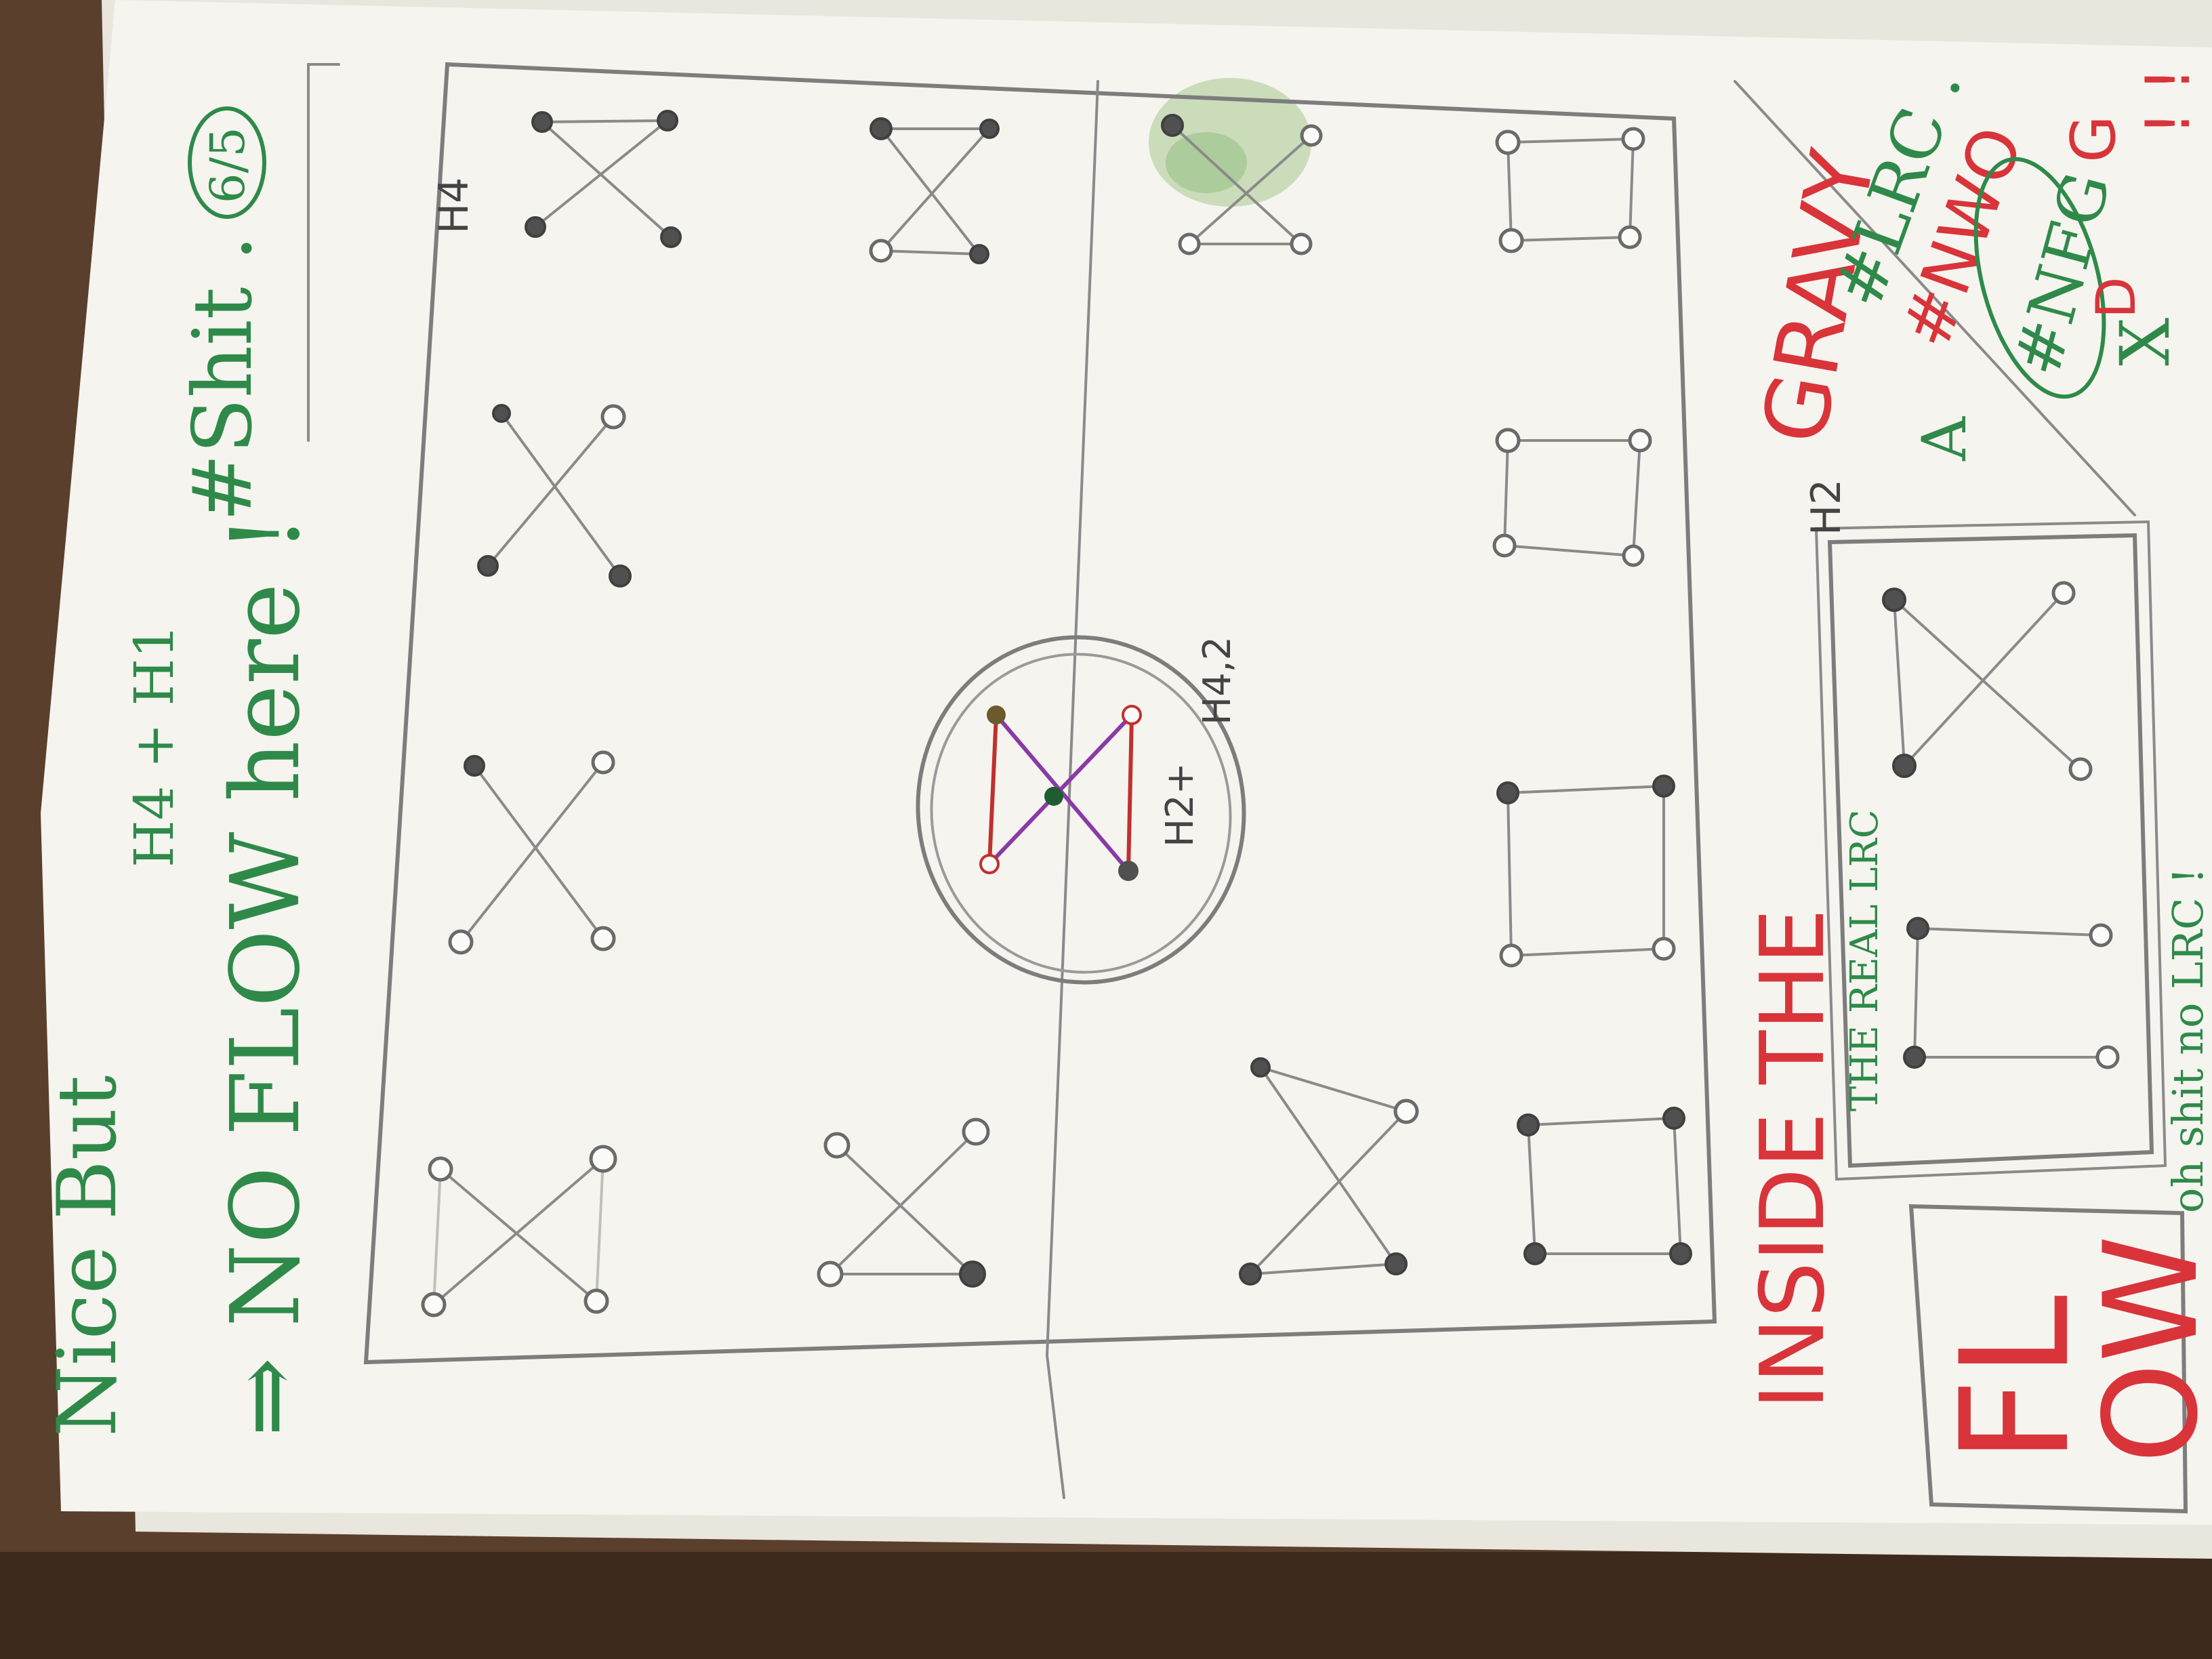  What do you see at coordinates (1935, 298) in the screenshot?
I see `diagonal-line` at bounding box center [1935, 298].